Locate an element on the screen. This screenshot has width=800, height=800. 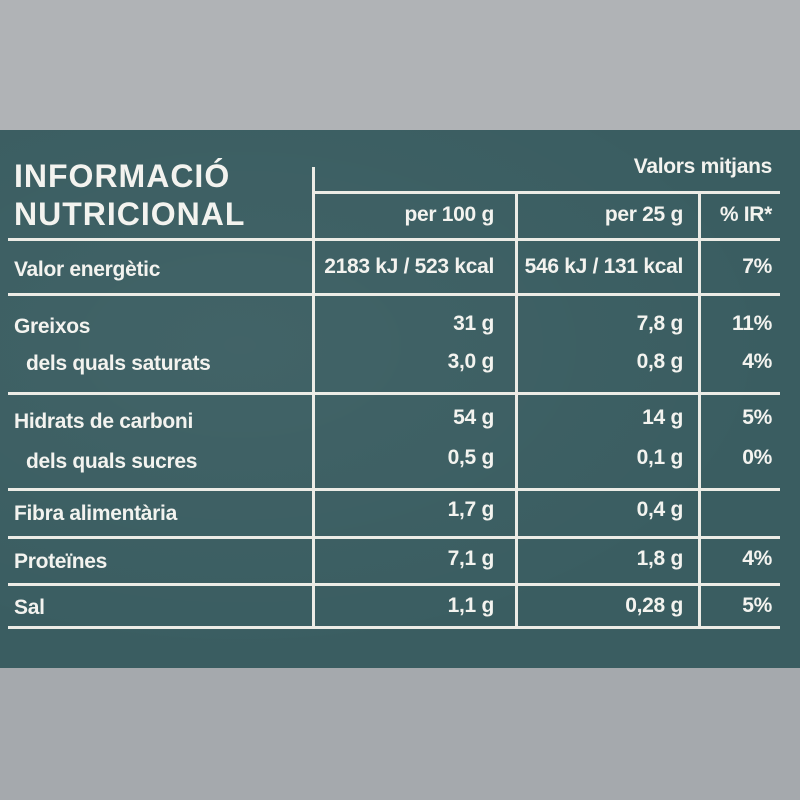
per100-column-divider is located at coordinates (516, 411).